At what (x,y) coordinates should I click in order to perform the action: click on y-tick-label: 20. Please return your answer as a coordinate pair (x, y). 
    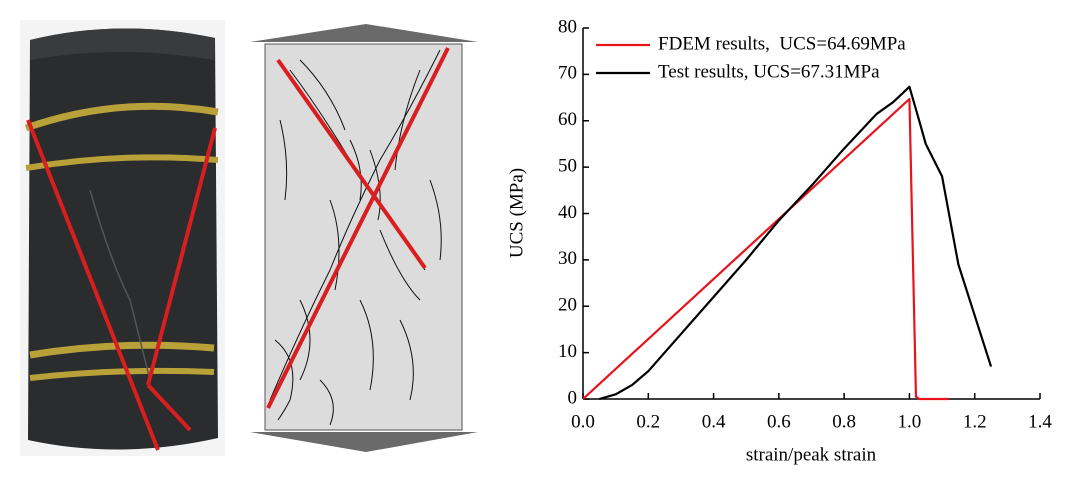
    Looking at the image, I should click on (567, 305).